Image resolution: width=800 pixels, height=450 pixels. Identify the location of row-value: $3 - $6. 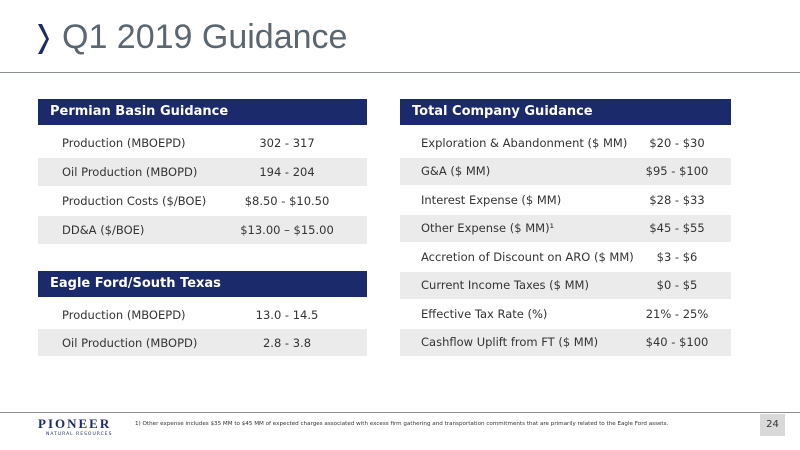
(677, 256).